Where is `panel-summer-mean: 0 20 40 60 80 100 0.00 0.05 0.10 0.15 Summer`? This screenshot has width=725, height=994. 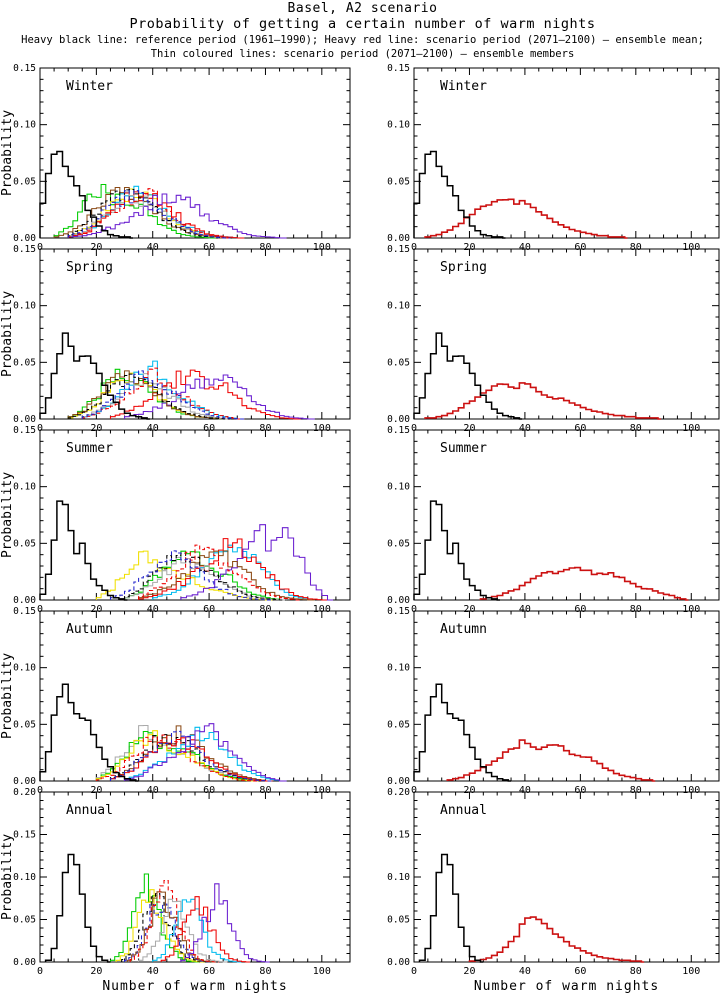 panel-summer-mean: 0 20 40 60 80 100 0.00 0.05 0.10 0.15 Summer is located at coordinates (553, 520).